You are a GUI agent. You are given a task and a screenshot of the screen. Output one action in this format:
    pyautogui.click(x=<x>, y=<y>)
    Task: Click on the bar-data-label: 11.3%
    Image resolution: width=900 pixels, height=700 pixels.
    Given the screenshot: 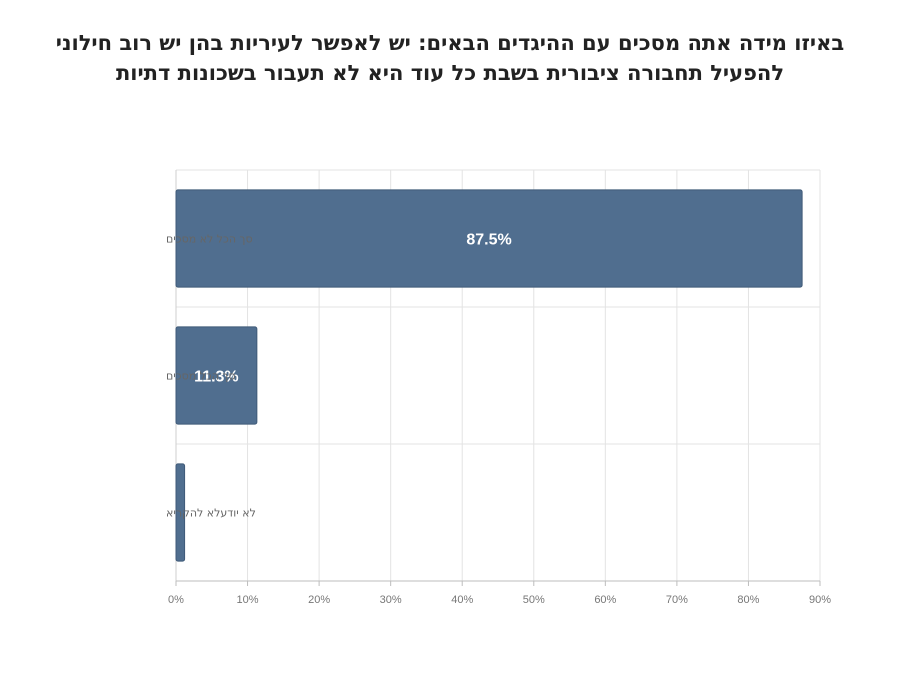 What is the action you would take?
    pyautogui.click(x=216, y=377)
    